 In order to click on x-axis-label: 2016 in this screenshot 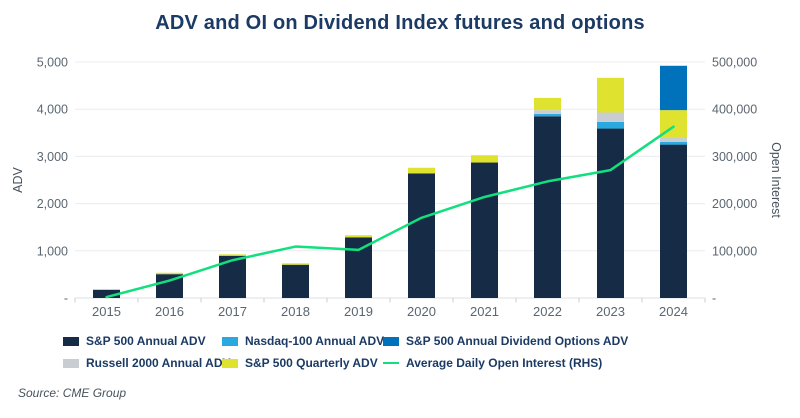, I will do `click(169, 311)`.